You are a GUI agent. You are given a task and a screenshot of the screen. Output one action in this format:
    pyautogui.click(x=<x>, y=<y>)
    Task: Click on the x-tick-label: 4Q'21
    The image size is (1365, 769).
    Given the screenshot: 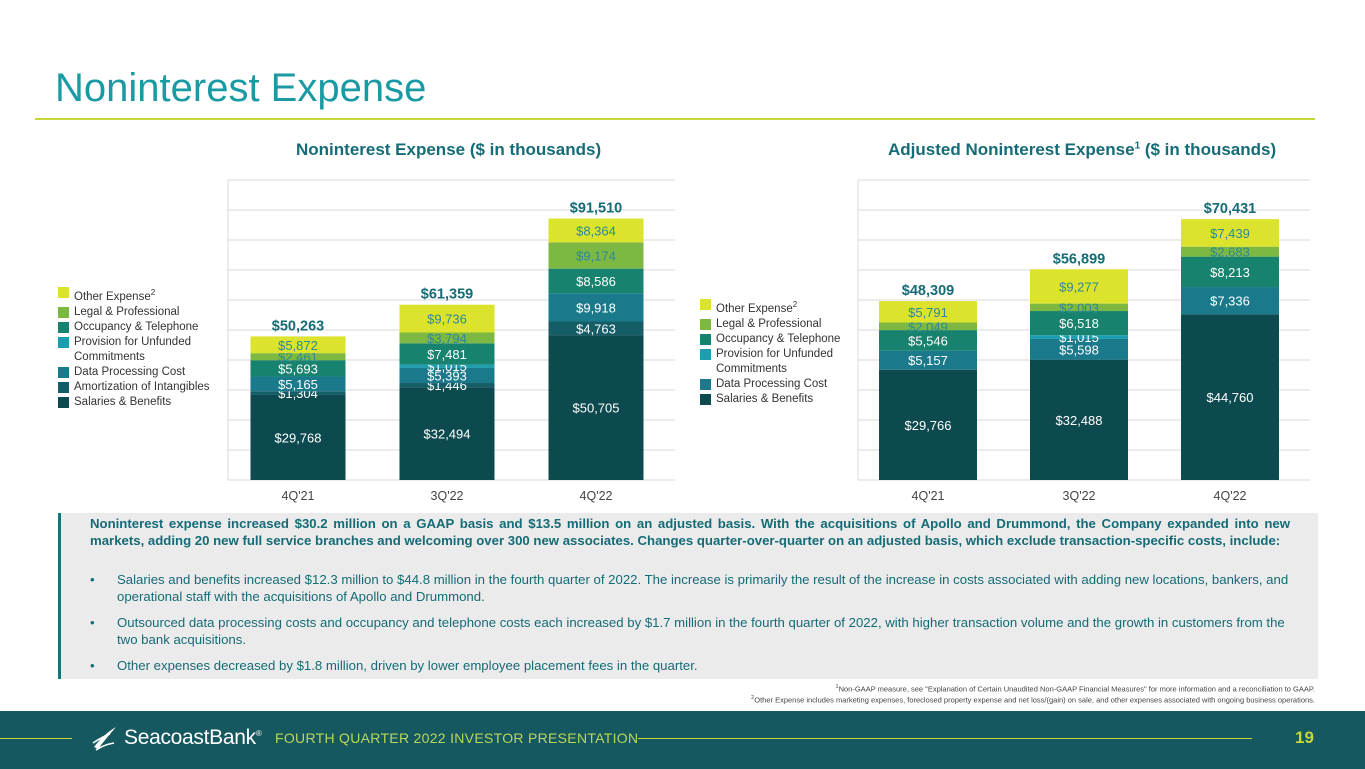 What is the action you would take?
    pyautogui.click(x=298, y=496)
    